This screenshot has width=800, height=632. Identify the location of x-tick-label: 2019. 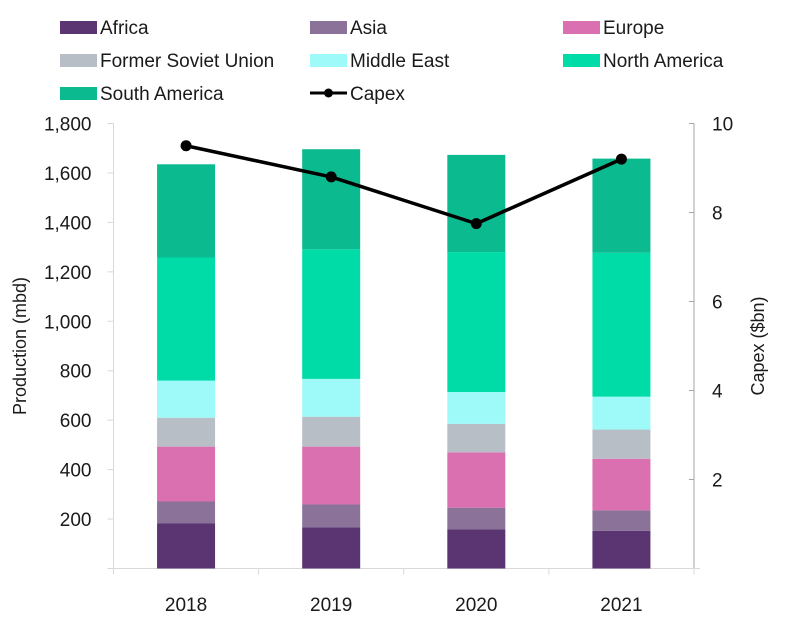
(331, 605).